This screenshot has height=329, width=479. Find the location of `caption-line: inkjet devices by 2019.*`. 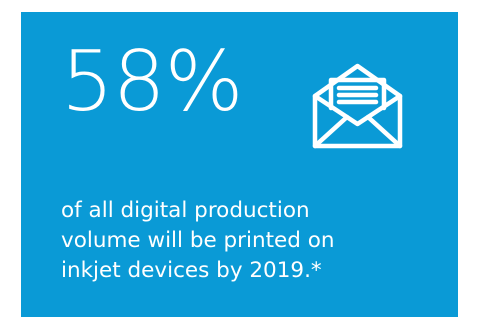

caption-line: inkjet devices by 2019.* is located at coordinates (191, 270).